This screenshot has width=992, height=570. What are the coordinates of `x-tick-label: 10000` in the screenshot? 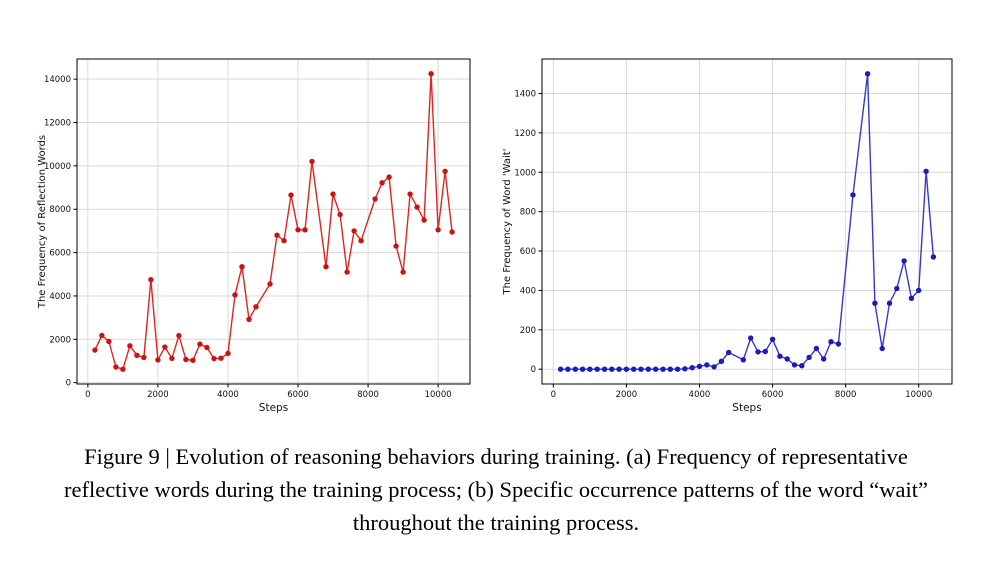 It's located at (438, 395).